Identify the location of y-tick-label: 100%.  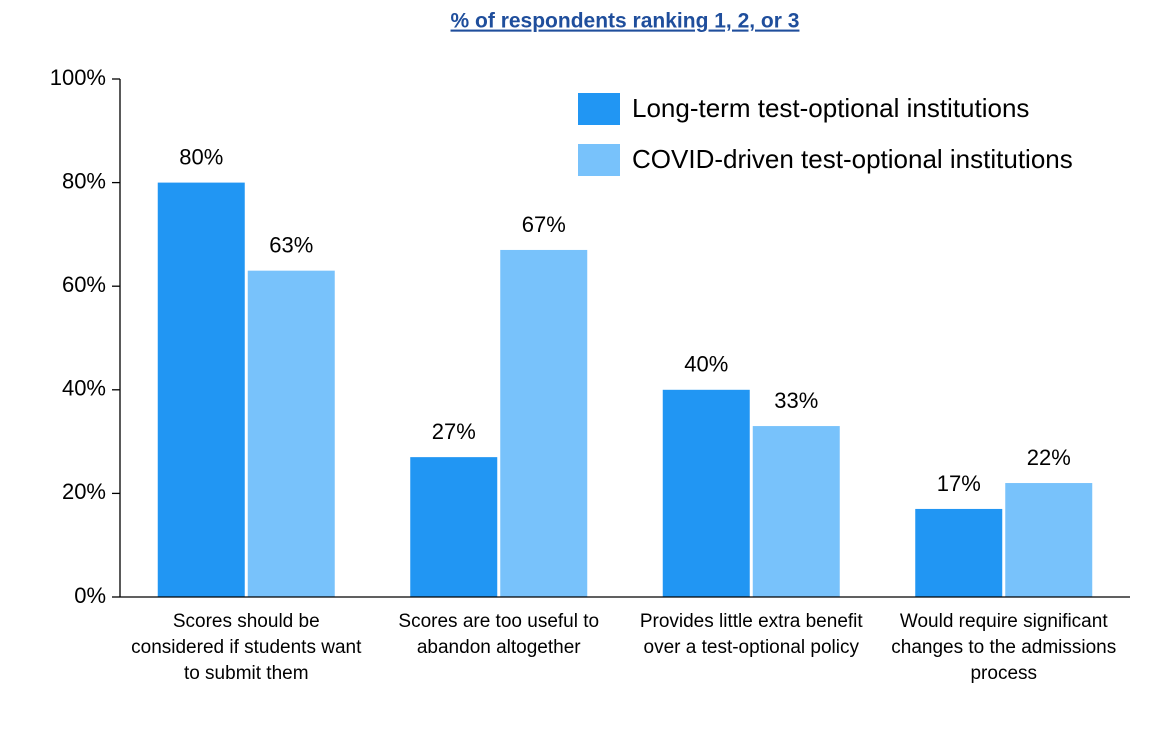
(78, 77).